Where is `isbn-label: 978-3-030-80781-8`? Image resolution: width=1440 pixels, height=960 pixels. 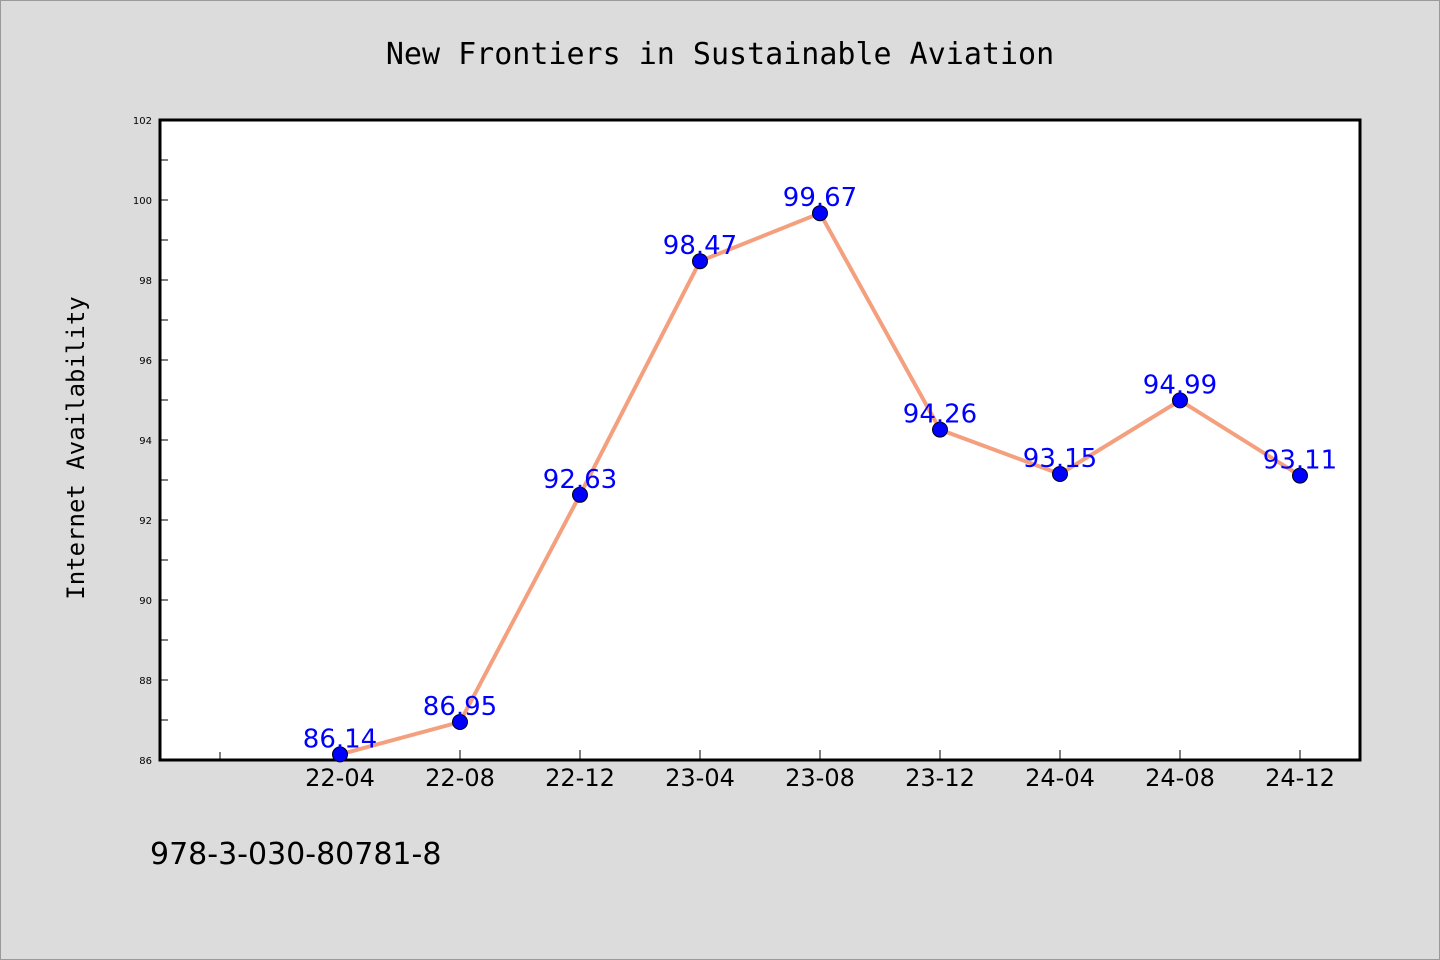 isbn-label: 978-3-030-80781-8 is located at coordinates (295, 854).